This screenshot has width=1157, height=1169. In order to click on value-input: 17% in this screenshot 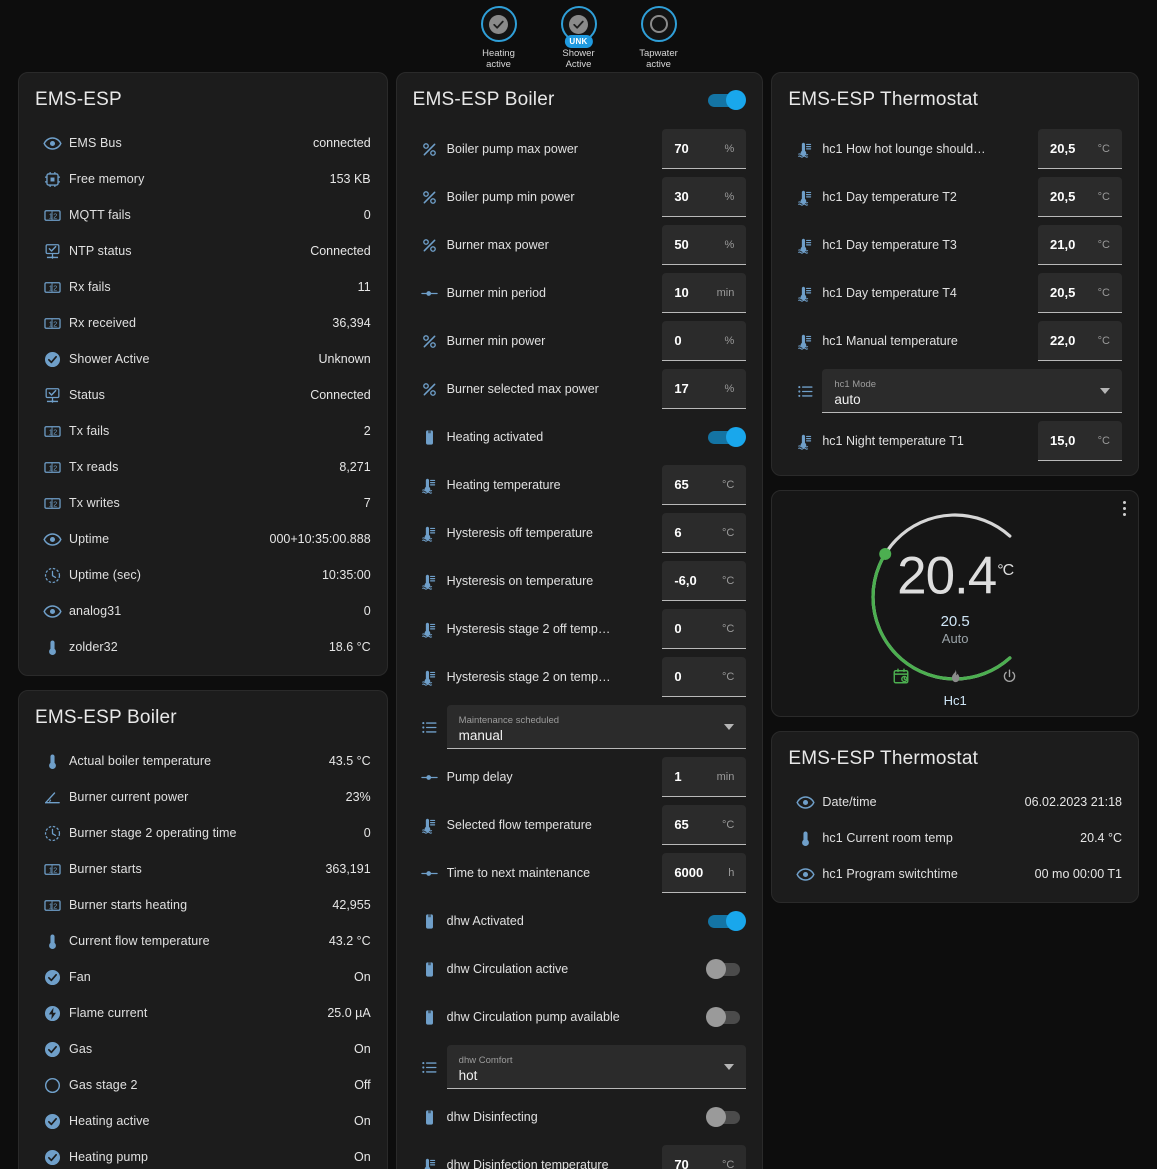, I will do `click(704, 389)`.